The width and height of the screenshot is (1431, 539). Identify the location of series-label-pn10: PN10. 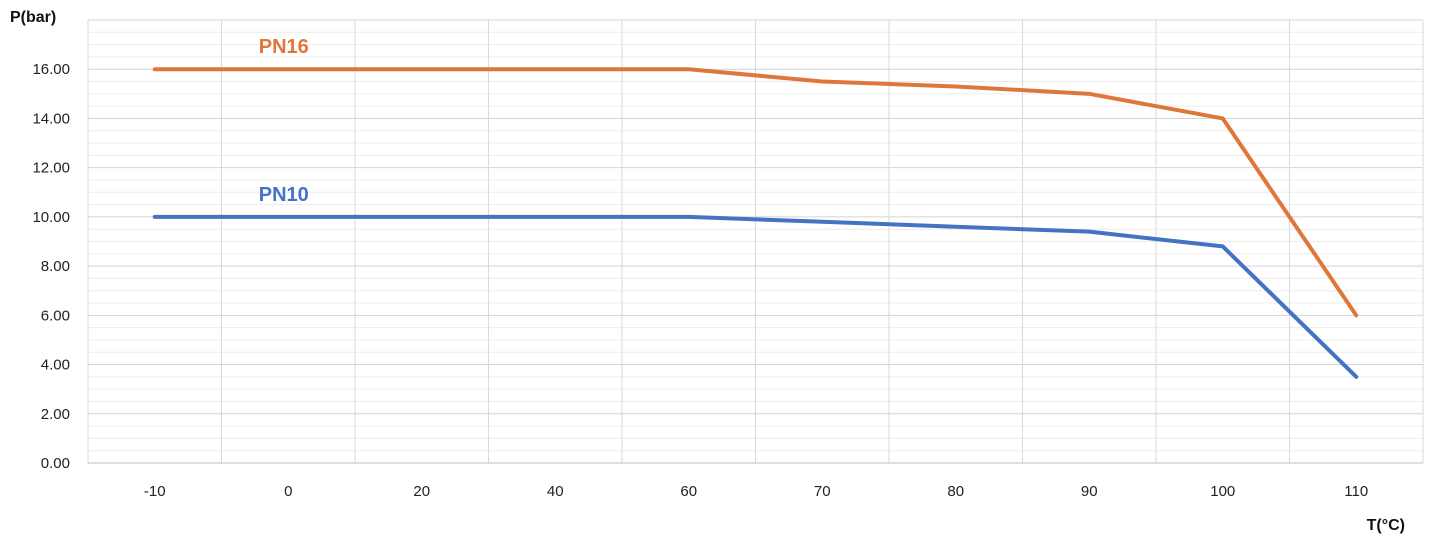
(284, 195).